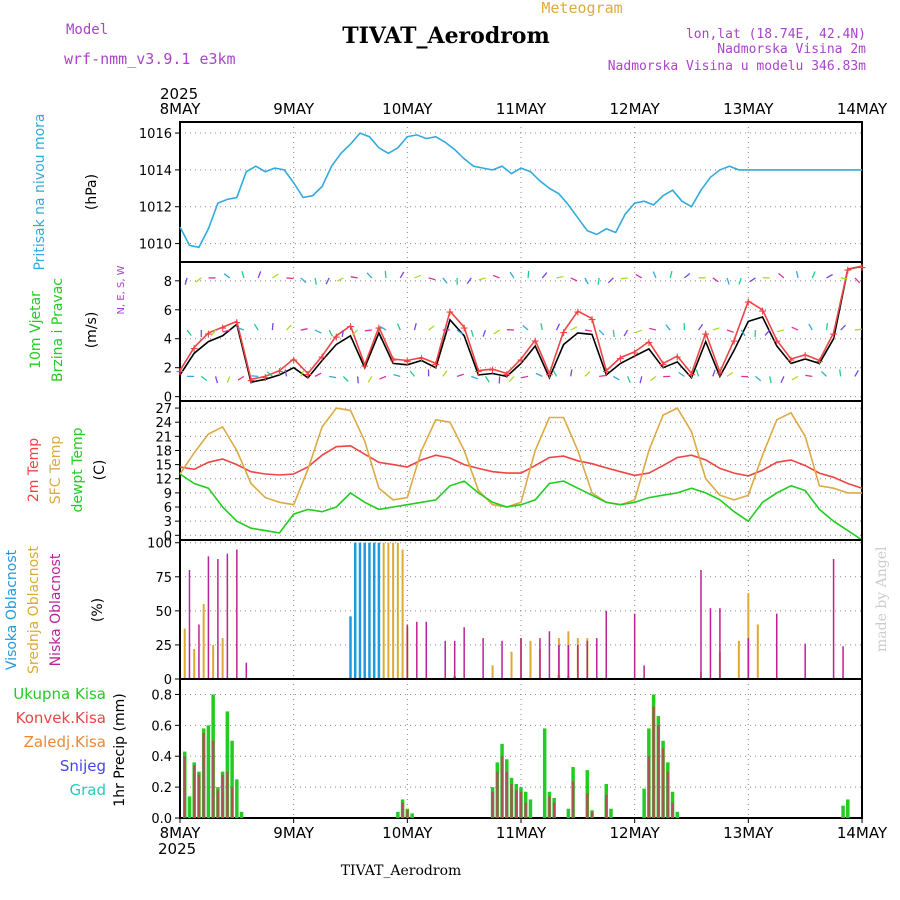 This screenshot has width=900, height=900. What do you see at coordinates (163, 437) in the screenshot?
I see `y-tick-label: 21` at bounding box center [163, 437].